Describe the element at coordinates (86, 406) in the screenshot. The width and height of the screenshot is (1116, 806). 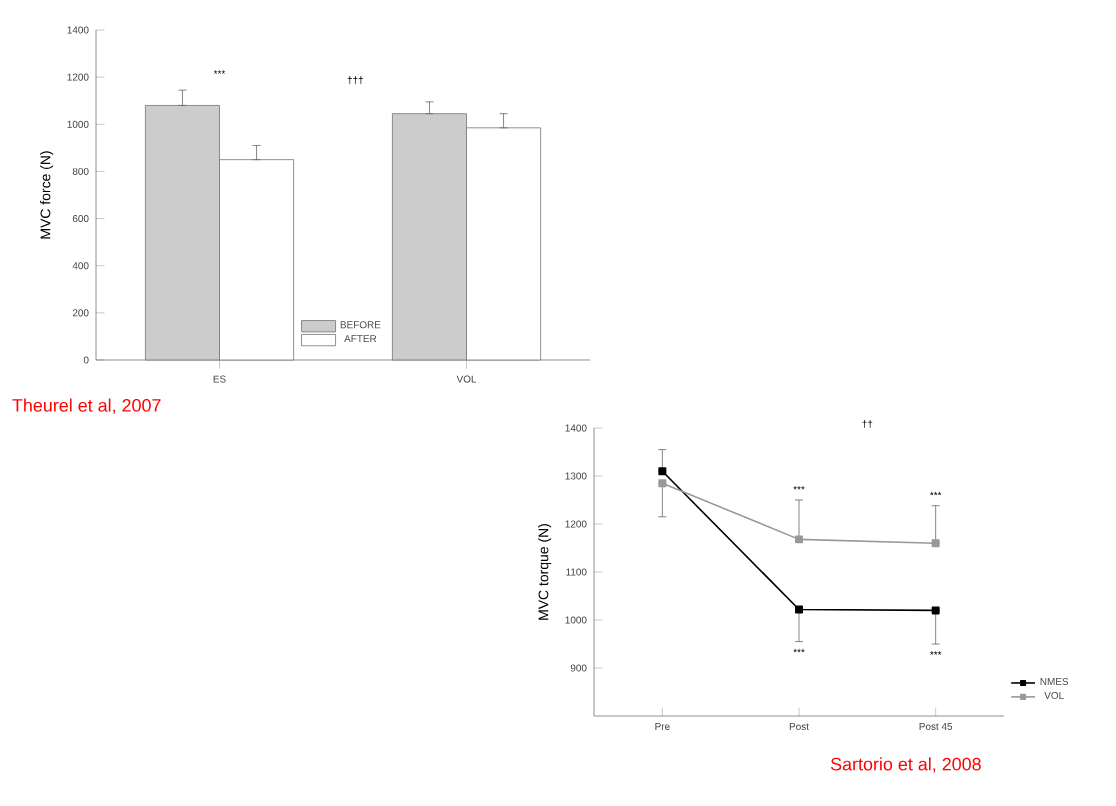
I see `text: Theurel et al, 2007` at that location.